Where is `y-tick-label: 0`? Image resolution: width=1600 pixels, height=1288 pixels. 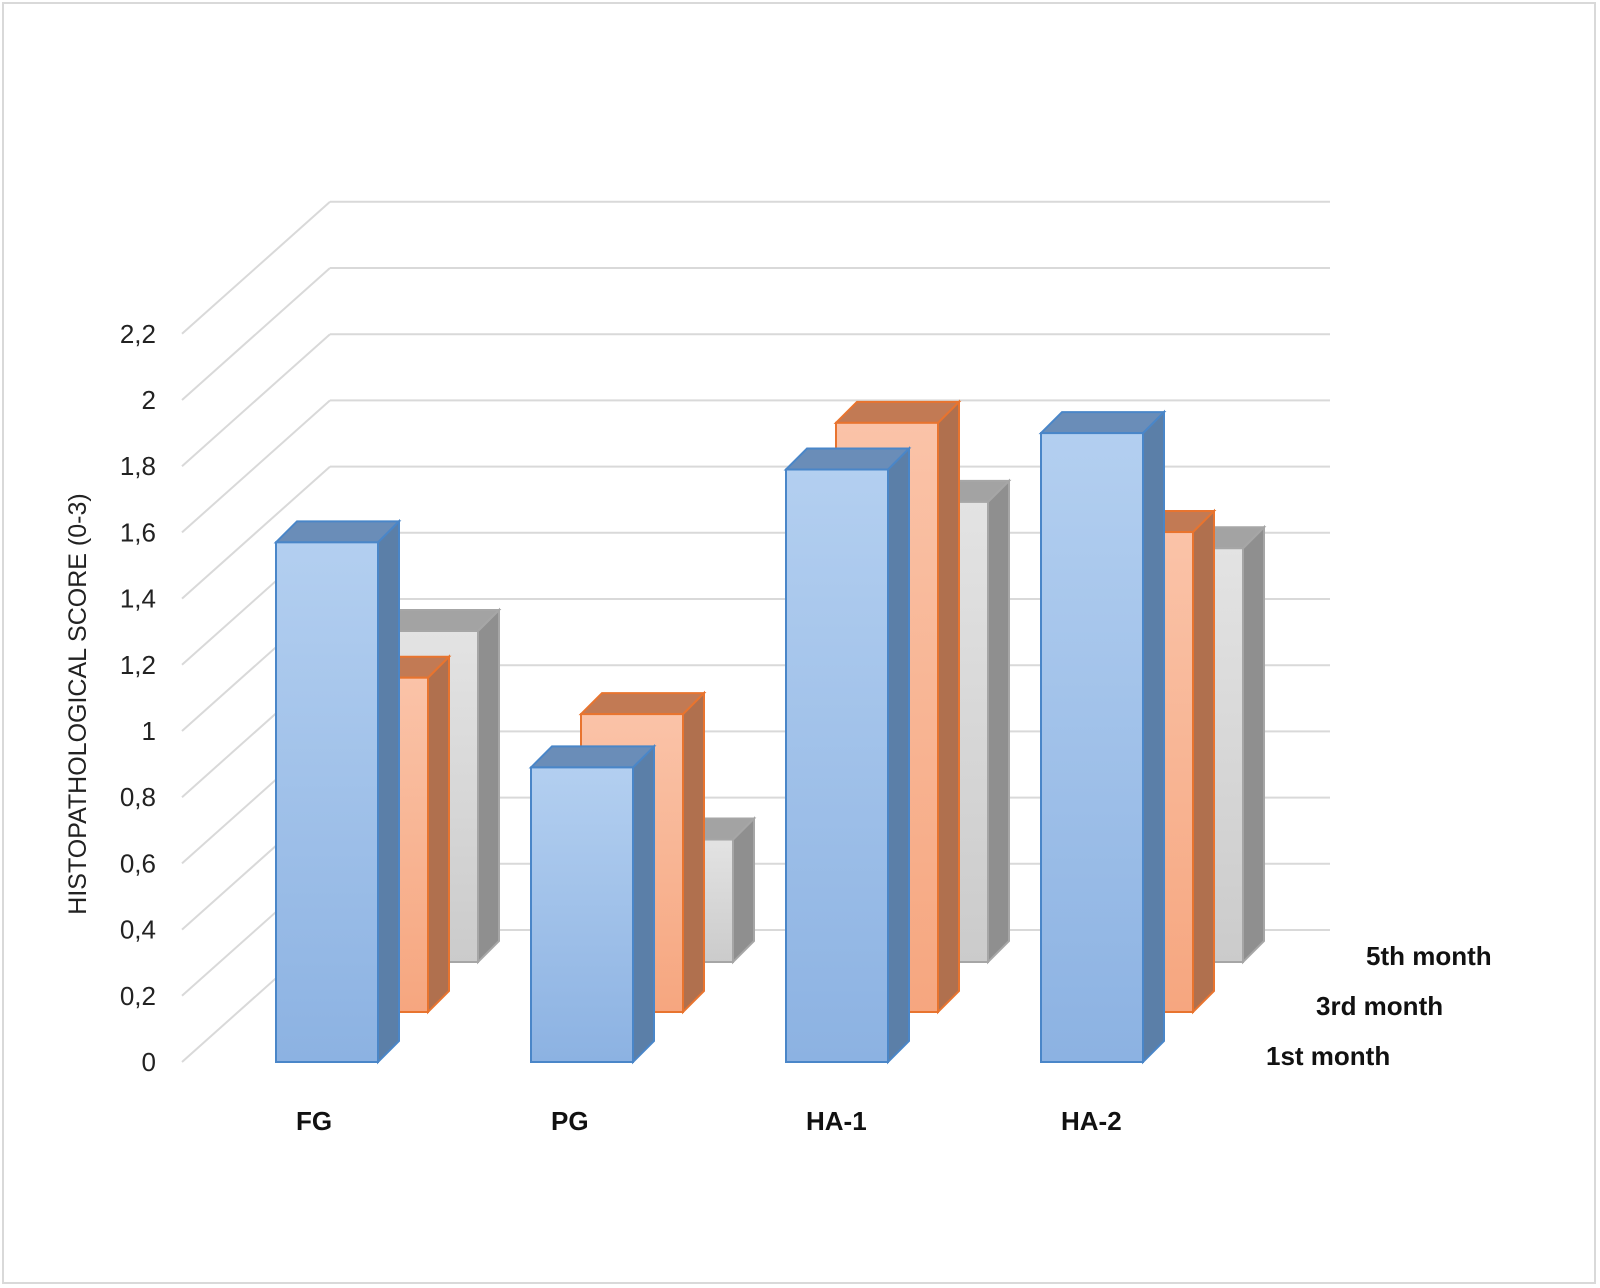 y-tick-label: 0 is located at coordinates (149, 1062).